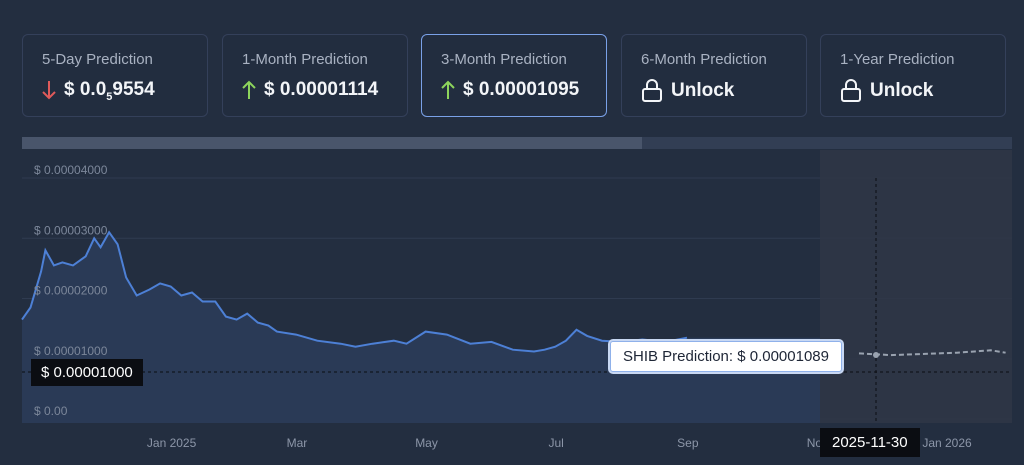 Image resolution: width=1024 pixels, height=465 pixels. What do you see at coordinates (688, 443) in the screenshot?
I see `x-tick-label: Sep` at bounding box center [688, 443].